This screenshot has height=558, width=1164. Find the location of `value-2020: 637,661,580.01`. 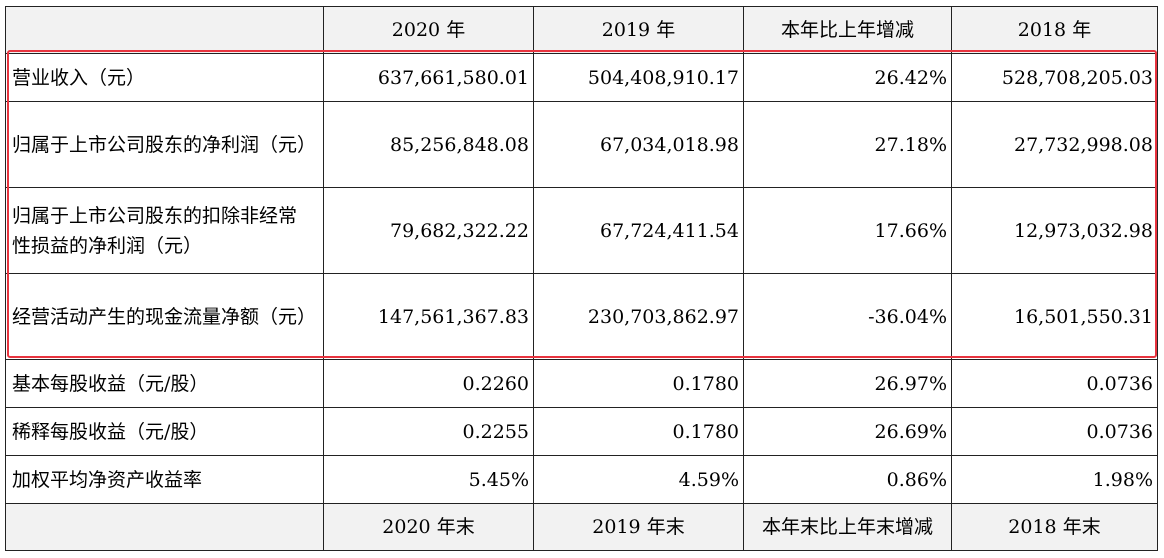

value-2020: 637,661,580.01 is located at coordinates (428, 77).